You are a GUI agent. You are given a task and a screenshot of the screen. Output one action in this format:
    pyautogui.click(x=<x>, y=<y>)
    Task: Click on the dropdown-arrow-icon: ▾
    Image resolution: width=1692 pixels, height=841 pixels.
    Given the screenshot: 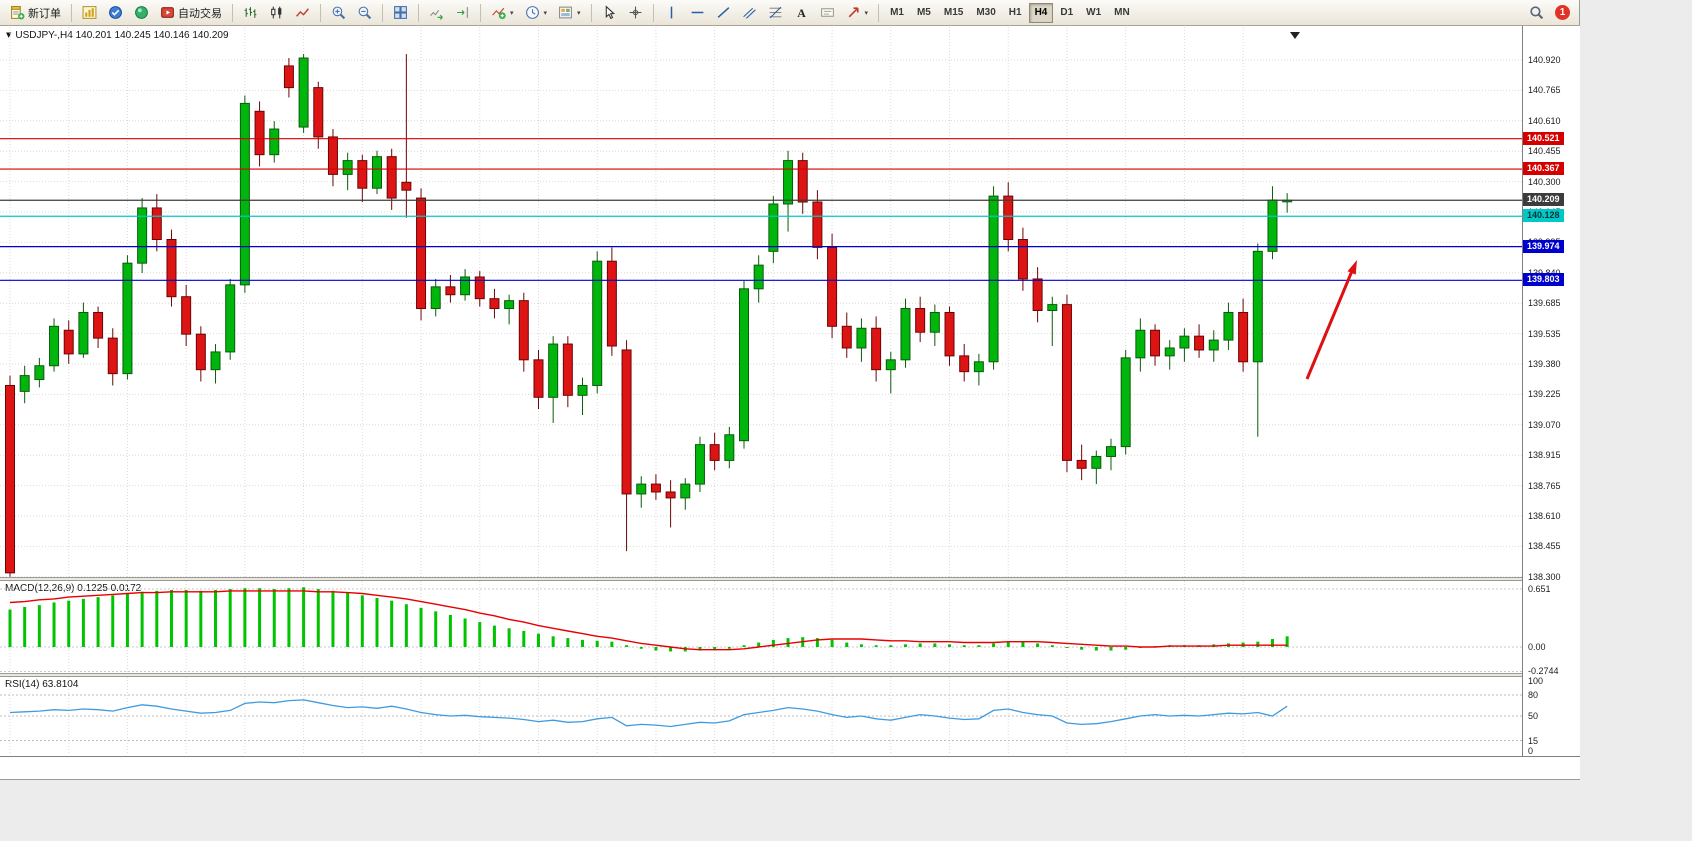 What is the action you would take?
    pyautogui.click(x=579, y=12)
    